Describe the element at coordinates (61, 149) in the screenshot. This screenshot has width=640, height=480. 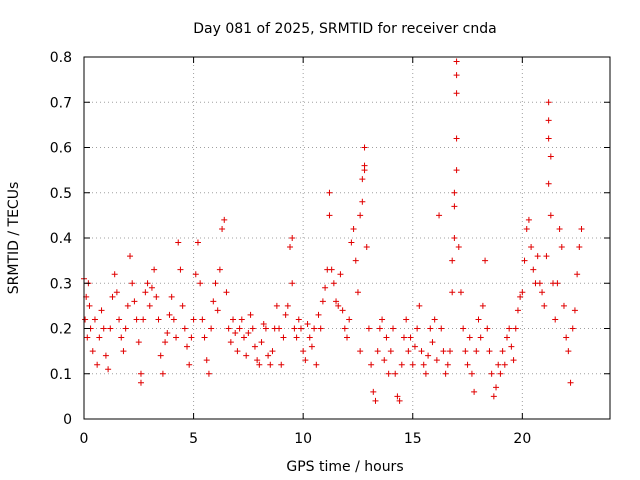
I see `y-tick-label: 0.6` at that location.